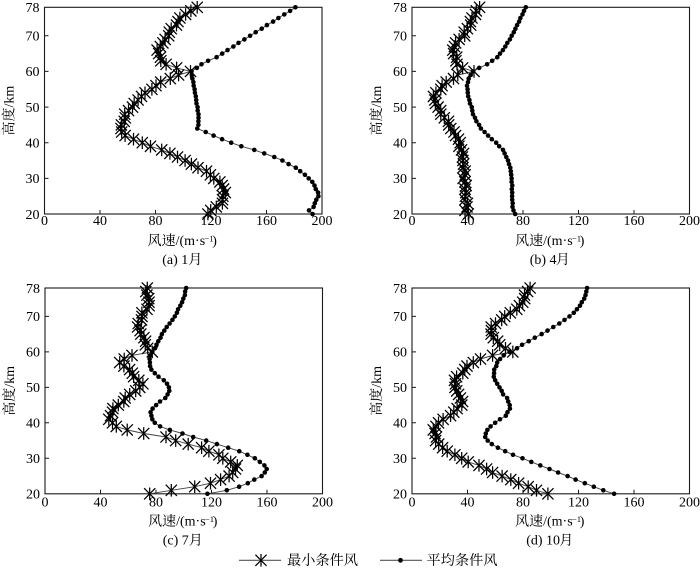 The height and width of the screenshot is (570, 700). What do you see at coordinates (176, 541) in the screenshot?
I see `svg-text: (c) 7` at bounding box center [176, 541].